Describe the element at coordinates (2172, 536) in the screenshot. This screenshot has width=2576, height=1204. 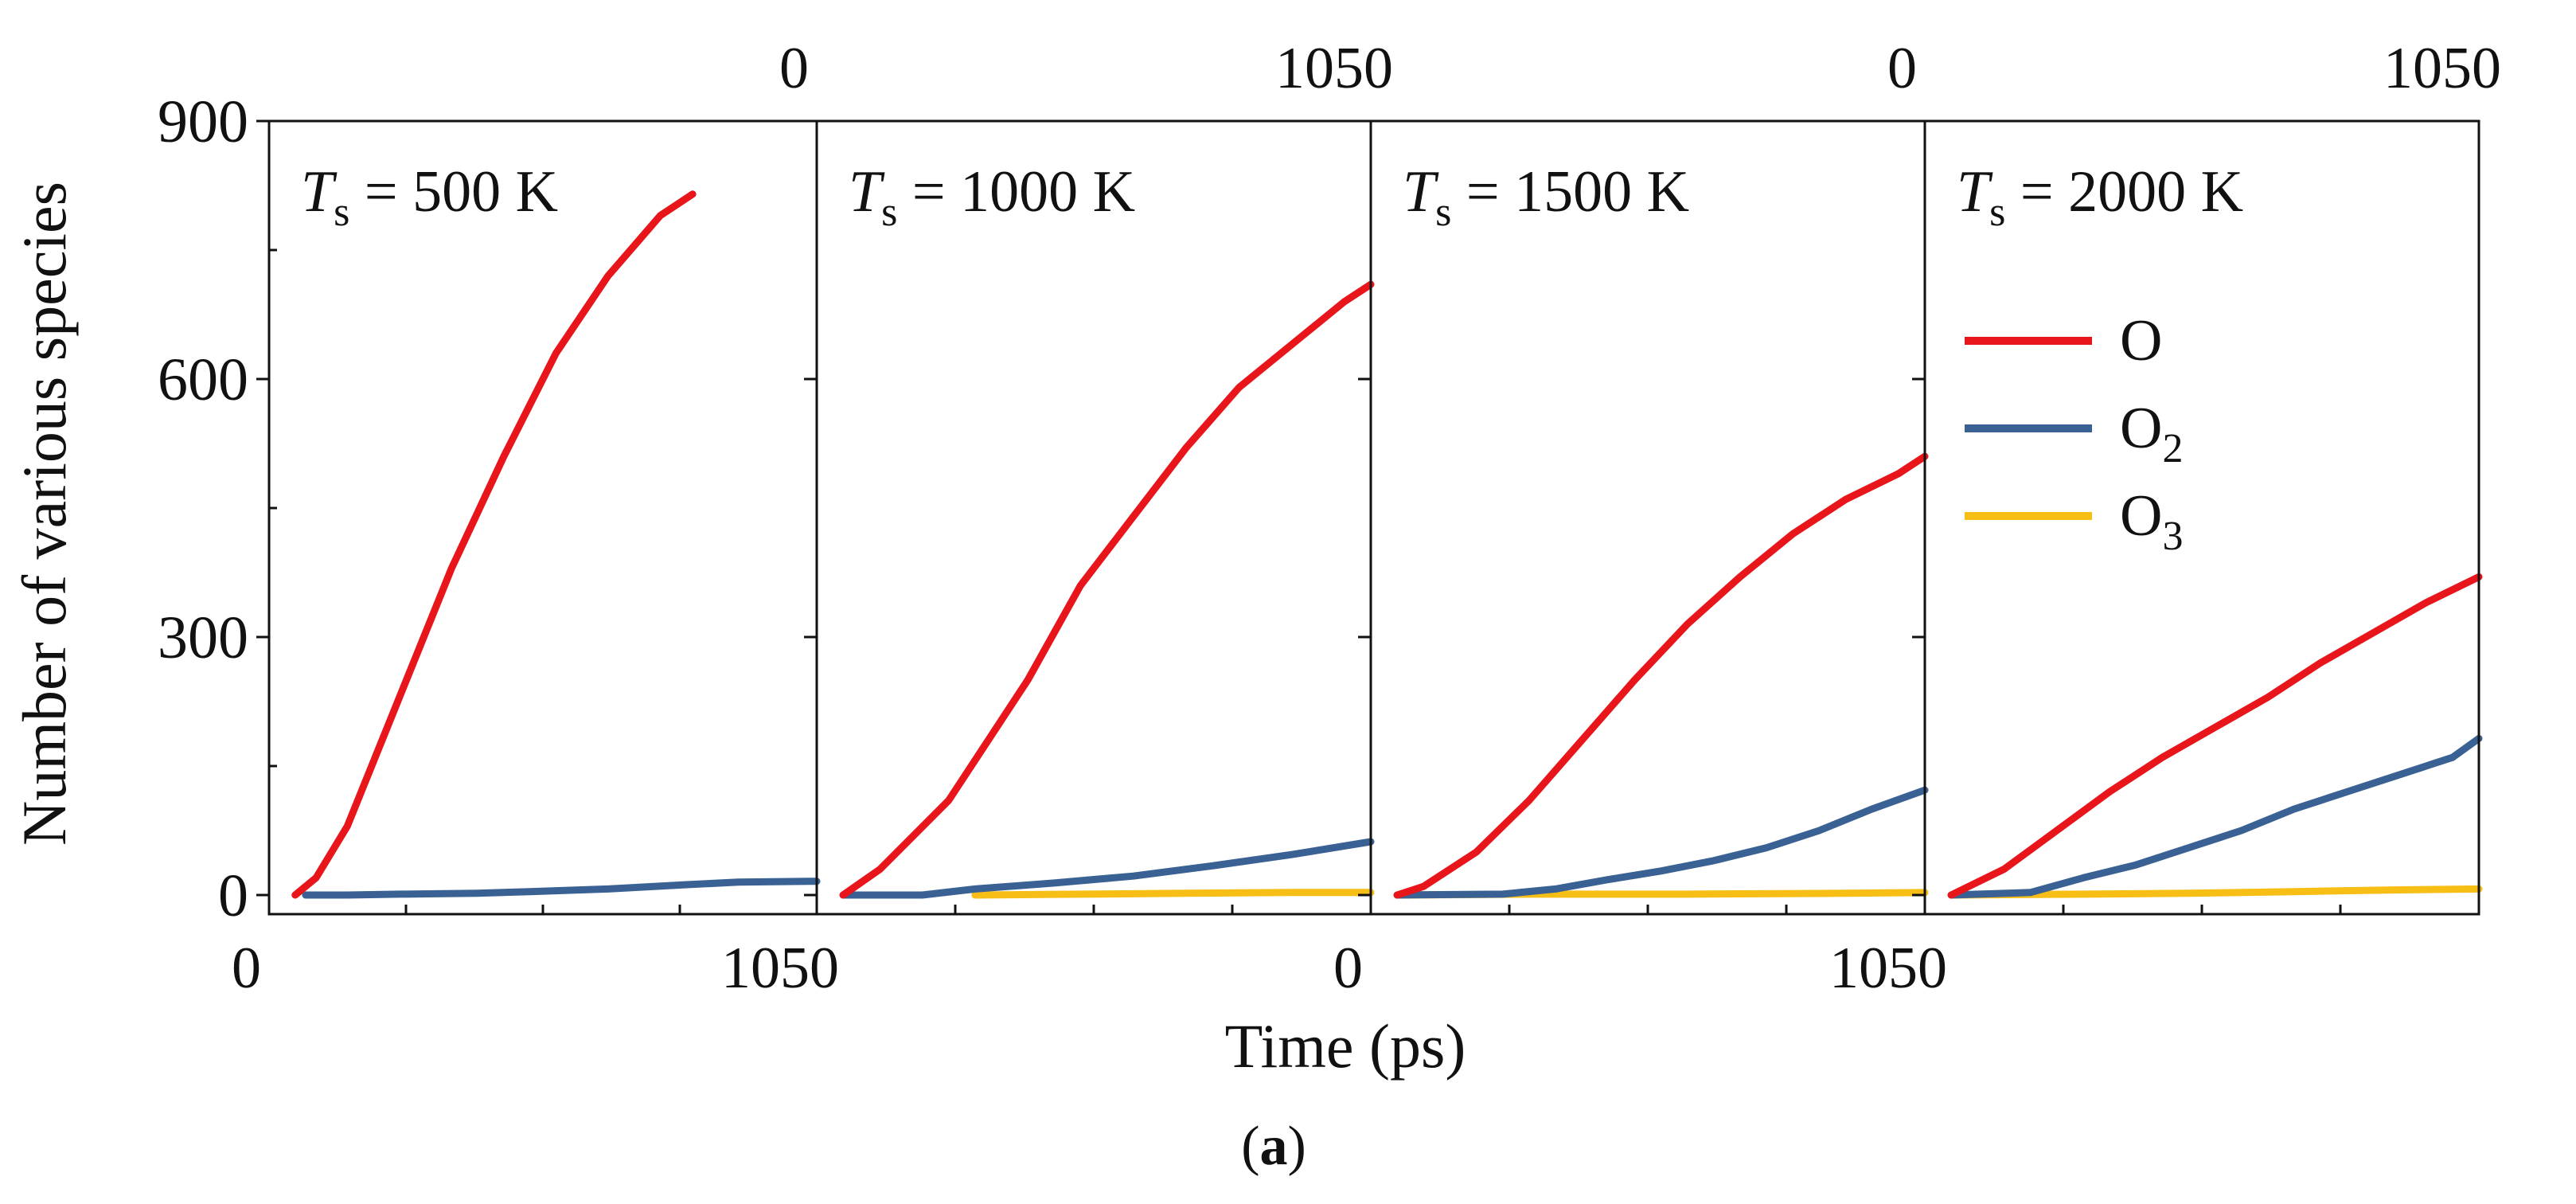
I see `legend-label-subscript: 3` at that location.